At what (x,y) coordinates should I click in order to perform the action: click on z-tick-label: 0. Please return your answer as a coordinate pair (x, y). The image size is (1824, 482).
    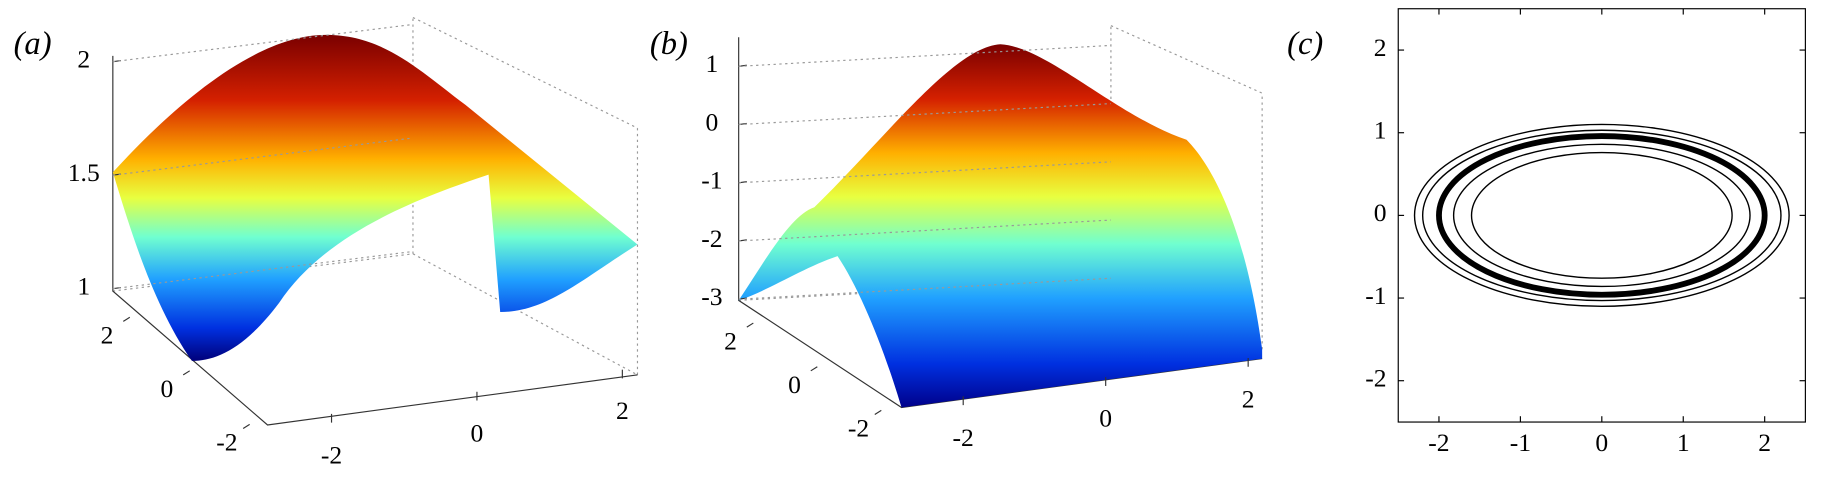
    Looking at the image, I should click on (712, 121).